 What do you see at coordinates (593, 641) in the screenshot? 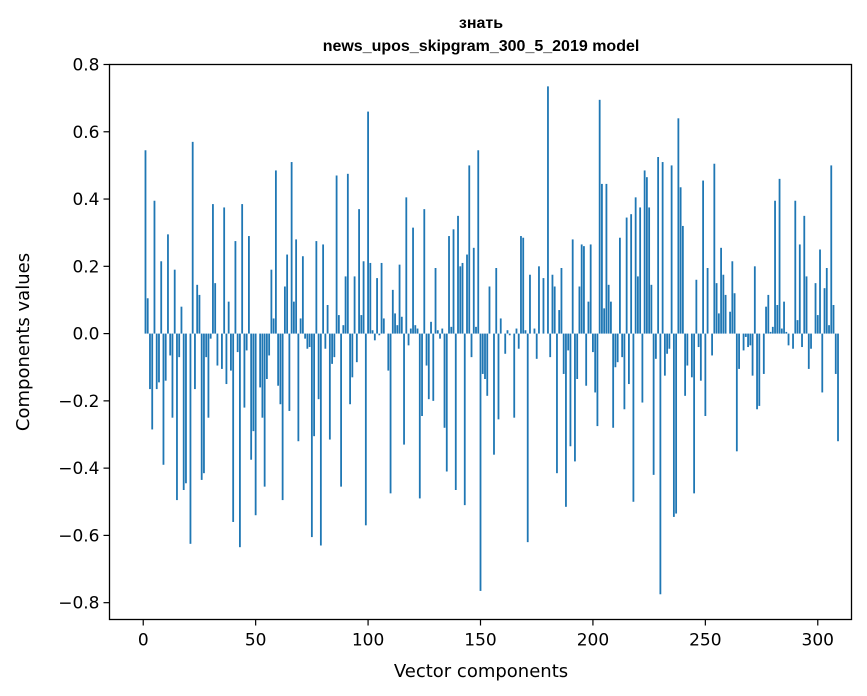
I see `x-tick-label: 200` at bounding box center [593, 641].